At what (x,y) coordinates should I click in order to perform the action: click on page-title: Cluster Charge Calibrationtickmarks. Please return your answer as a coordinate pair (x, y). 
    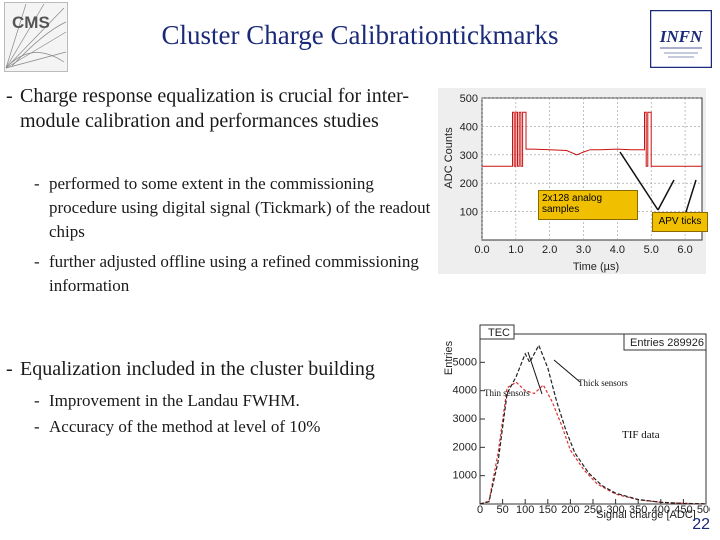
    Looking at the image, I should click on (360, 35).